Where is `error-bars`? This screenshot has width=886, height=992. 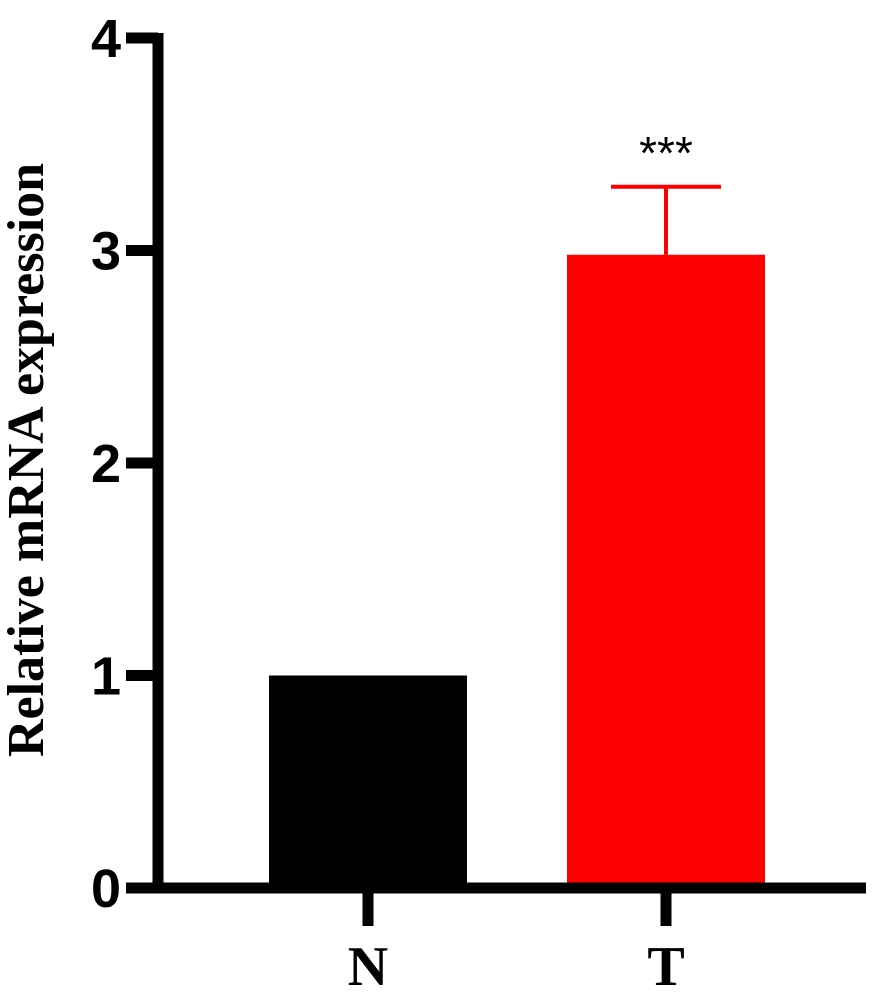
error-bars is located at coordinates (666, 219).